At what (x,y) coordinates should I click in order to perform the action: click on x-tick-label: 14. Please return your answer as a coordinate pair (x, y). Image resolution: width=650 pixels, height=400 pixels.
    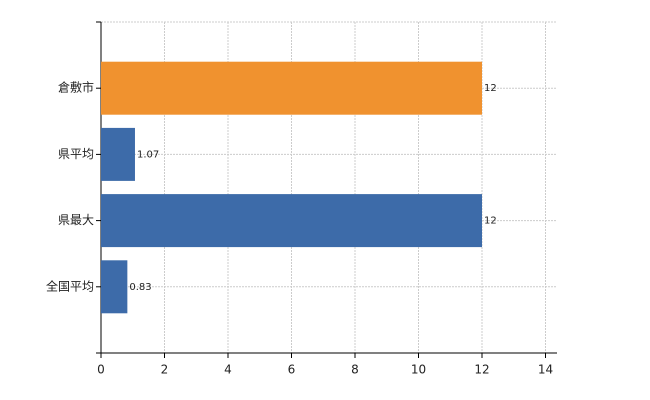
    Looking at the image, I should click on (545, 370).